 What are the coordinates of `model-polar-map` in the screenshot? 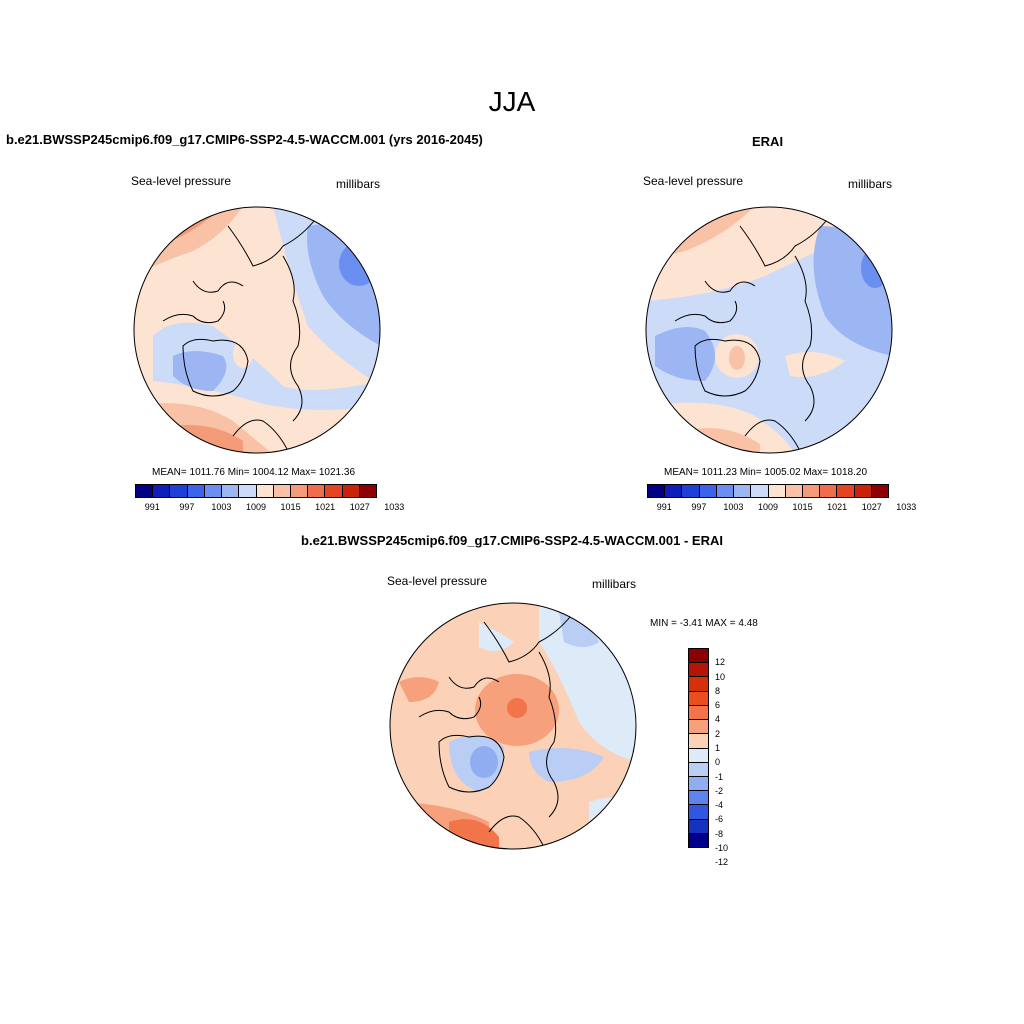 It's located at (257, 330).